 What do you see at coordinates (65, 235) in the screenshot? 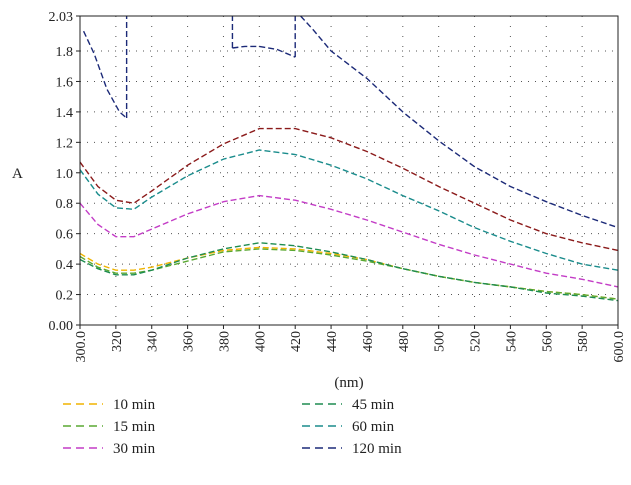
I see `y-tick-label: 0.6` at bounding box center [65, 235].